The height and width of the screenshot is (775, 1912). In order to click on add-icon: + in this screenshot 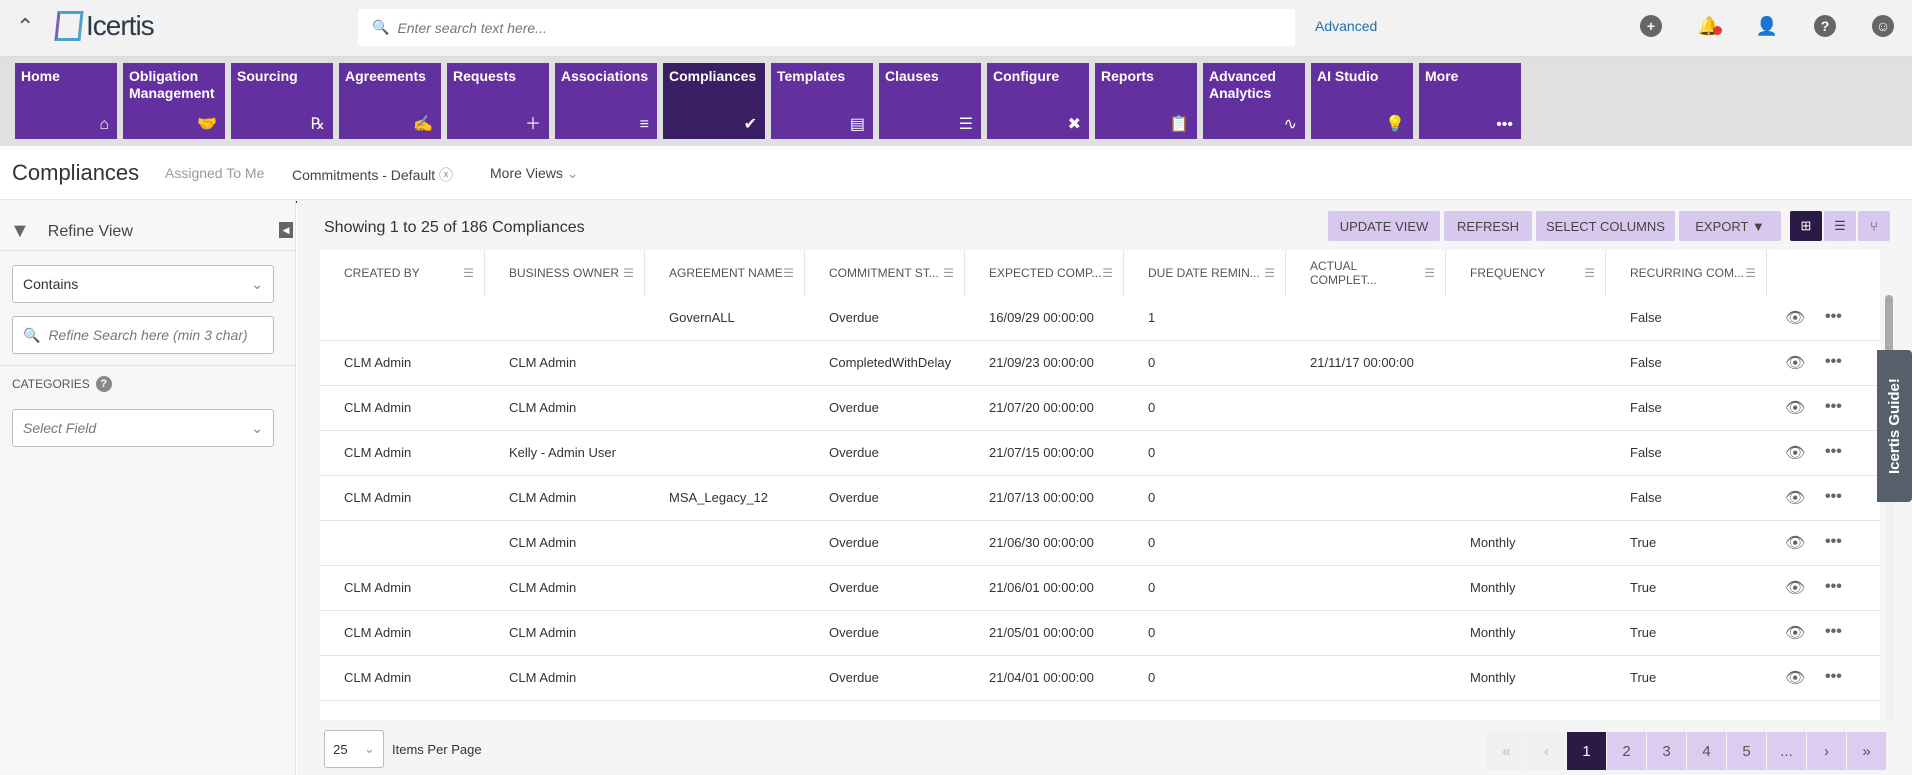, I will do `click(1651, 26)`.